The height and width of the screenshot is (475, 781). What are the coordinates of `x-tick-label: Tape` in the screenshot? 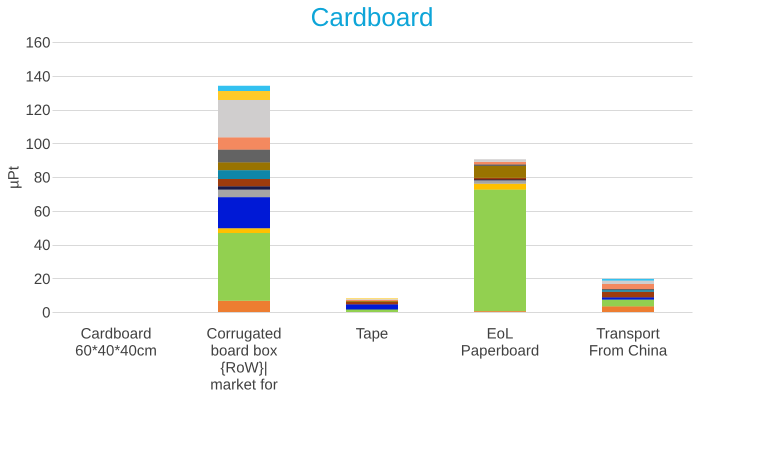 It's located at (372, 334).